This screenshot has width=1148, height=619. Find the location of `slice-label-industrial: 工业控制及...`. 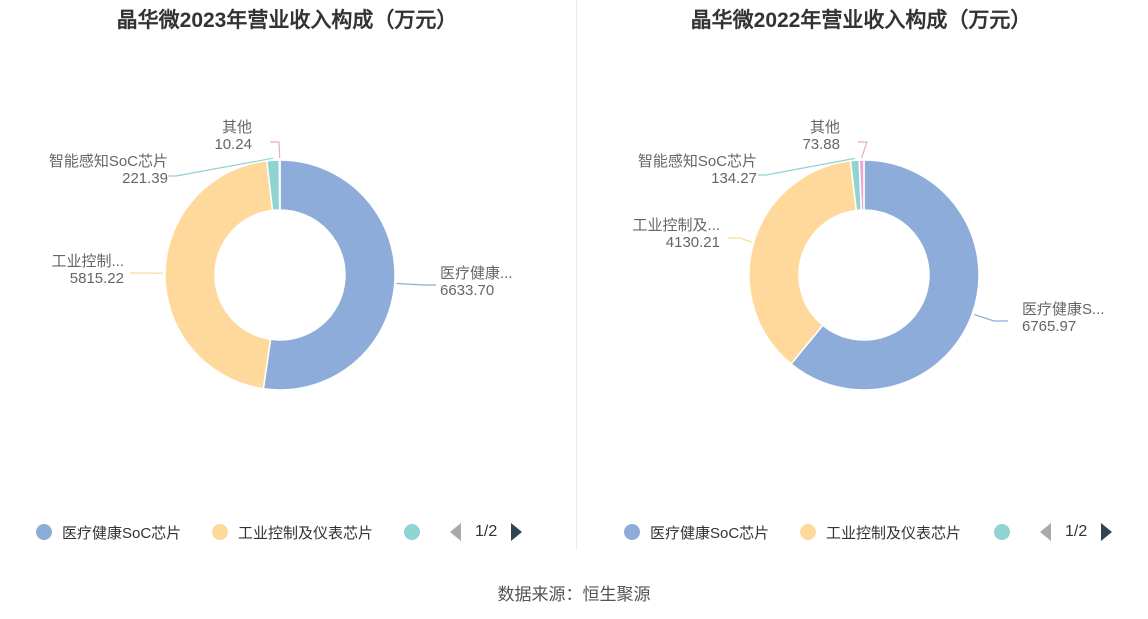

slice-label-industrial: 工业控制及... is located at coordinates (676, 225).